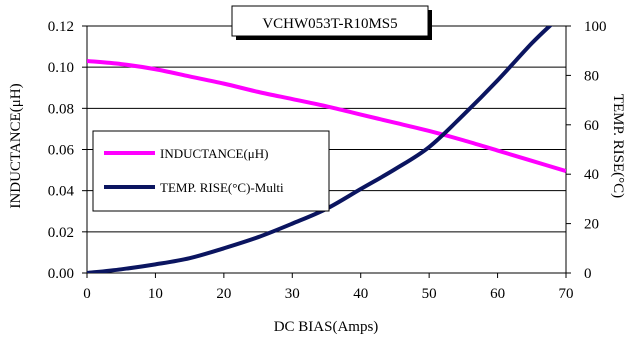  I want to click on legend-label-inductance: INDUCTANCE(μH), so click(214, 153).